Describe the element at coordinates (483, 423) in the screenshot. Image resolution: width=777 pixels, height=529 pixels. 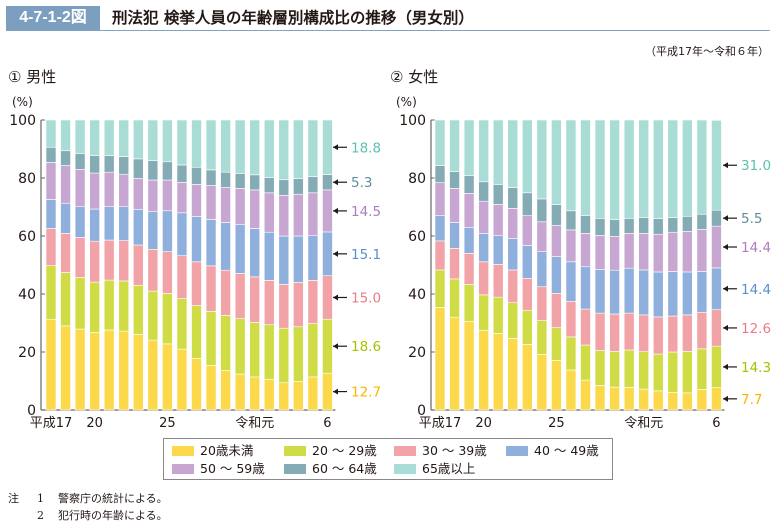
I see `x-tick-label: 20` at that location.